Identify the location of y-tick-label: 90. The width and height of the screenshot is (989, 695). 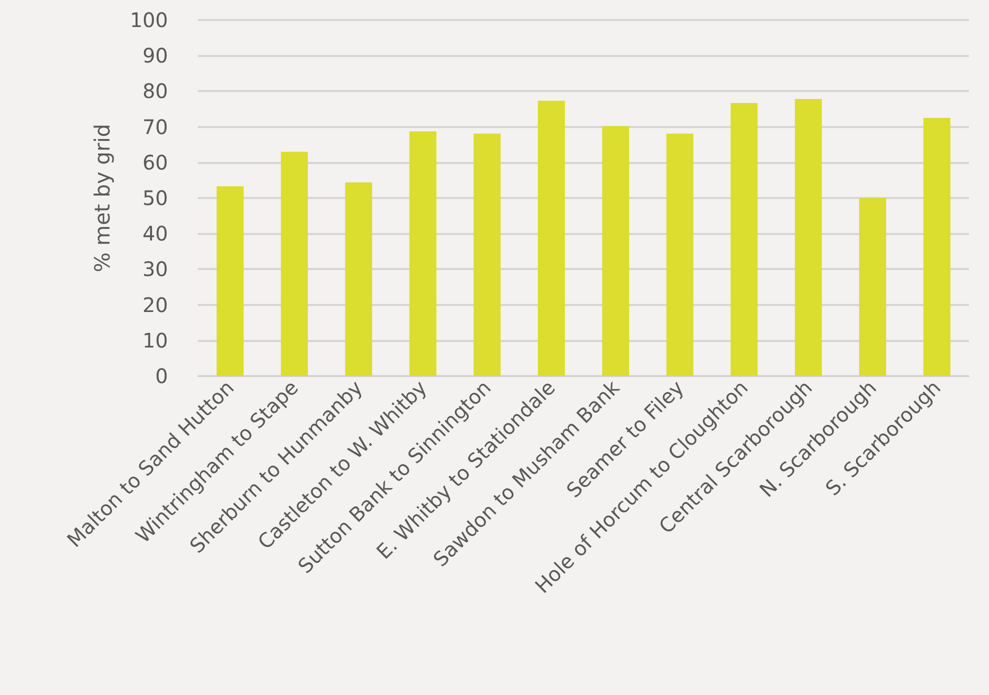
(155, 56).